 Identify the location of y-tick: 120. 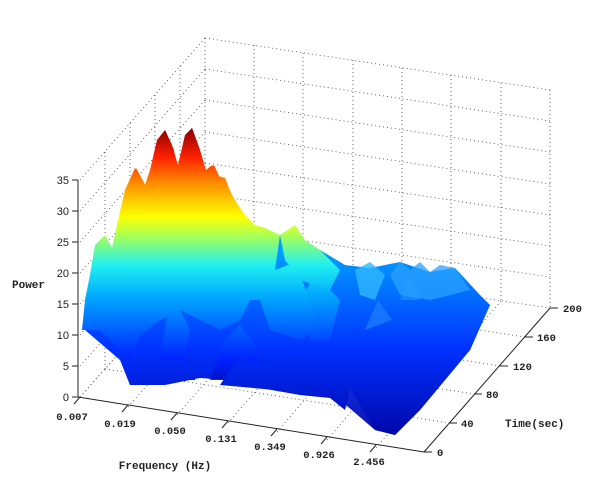
(522, 368).